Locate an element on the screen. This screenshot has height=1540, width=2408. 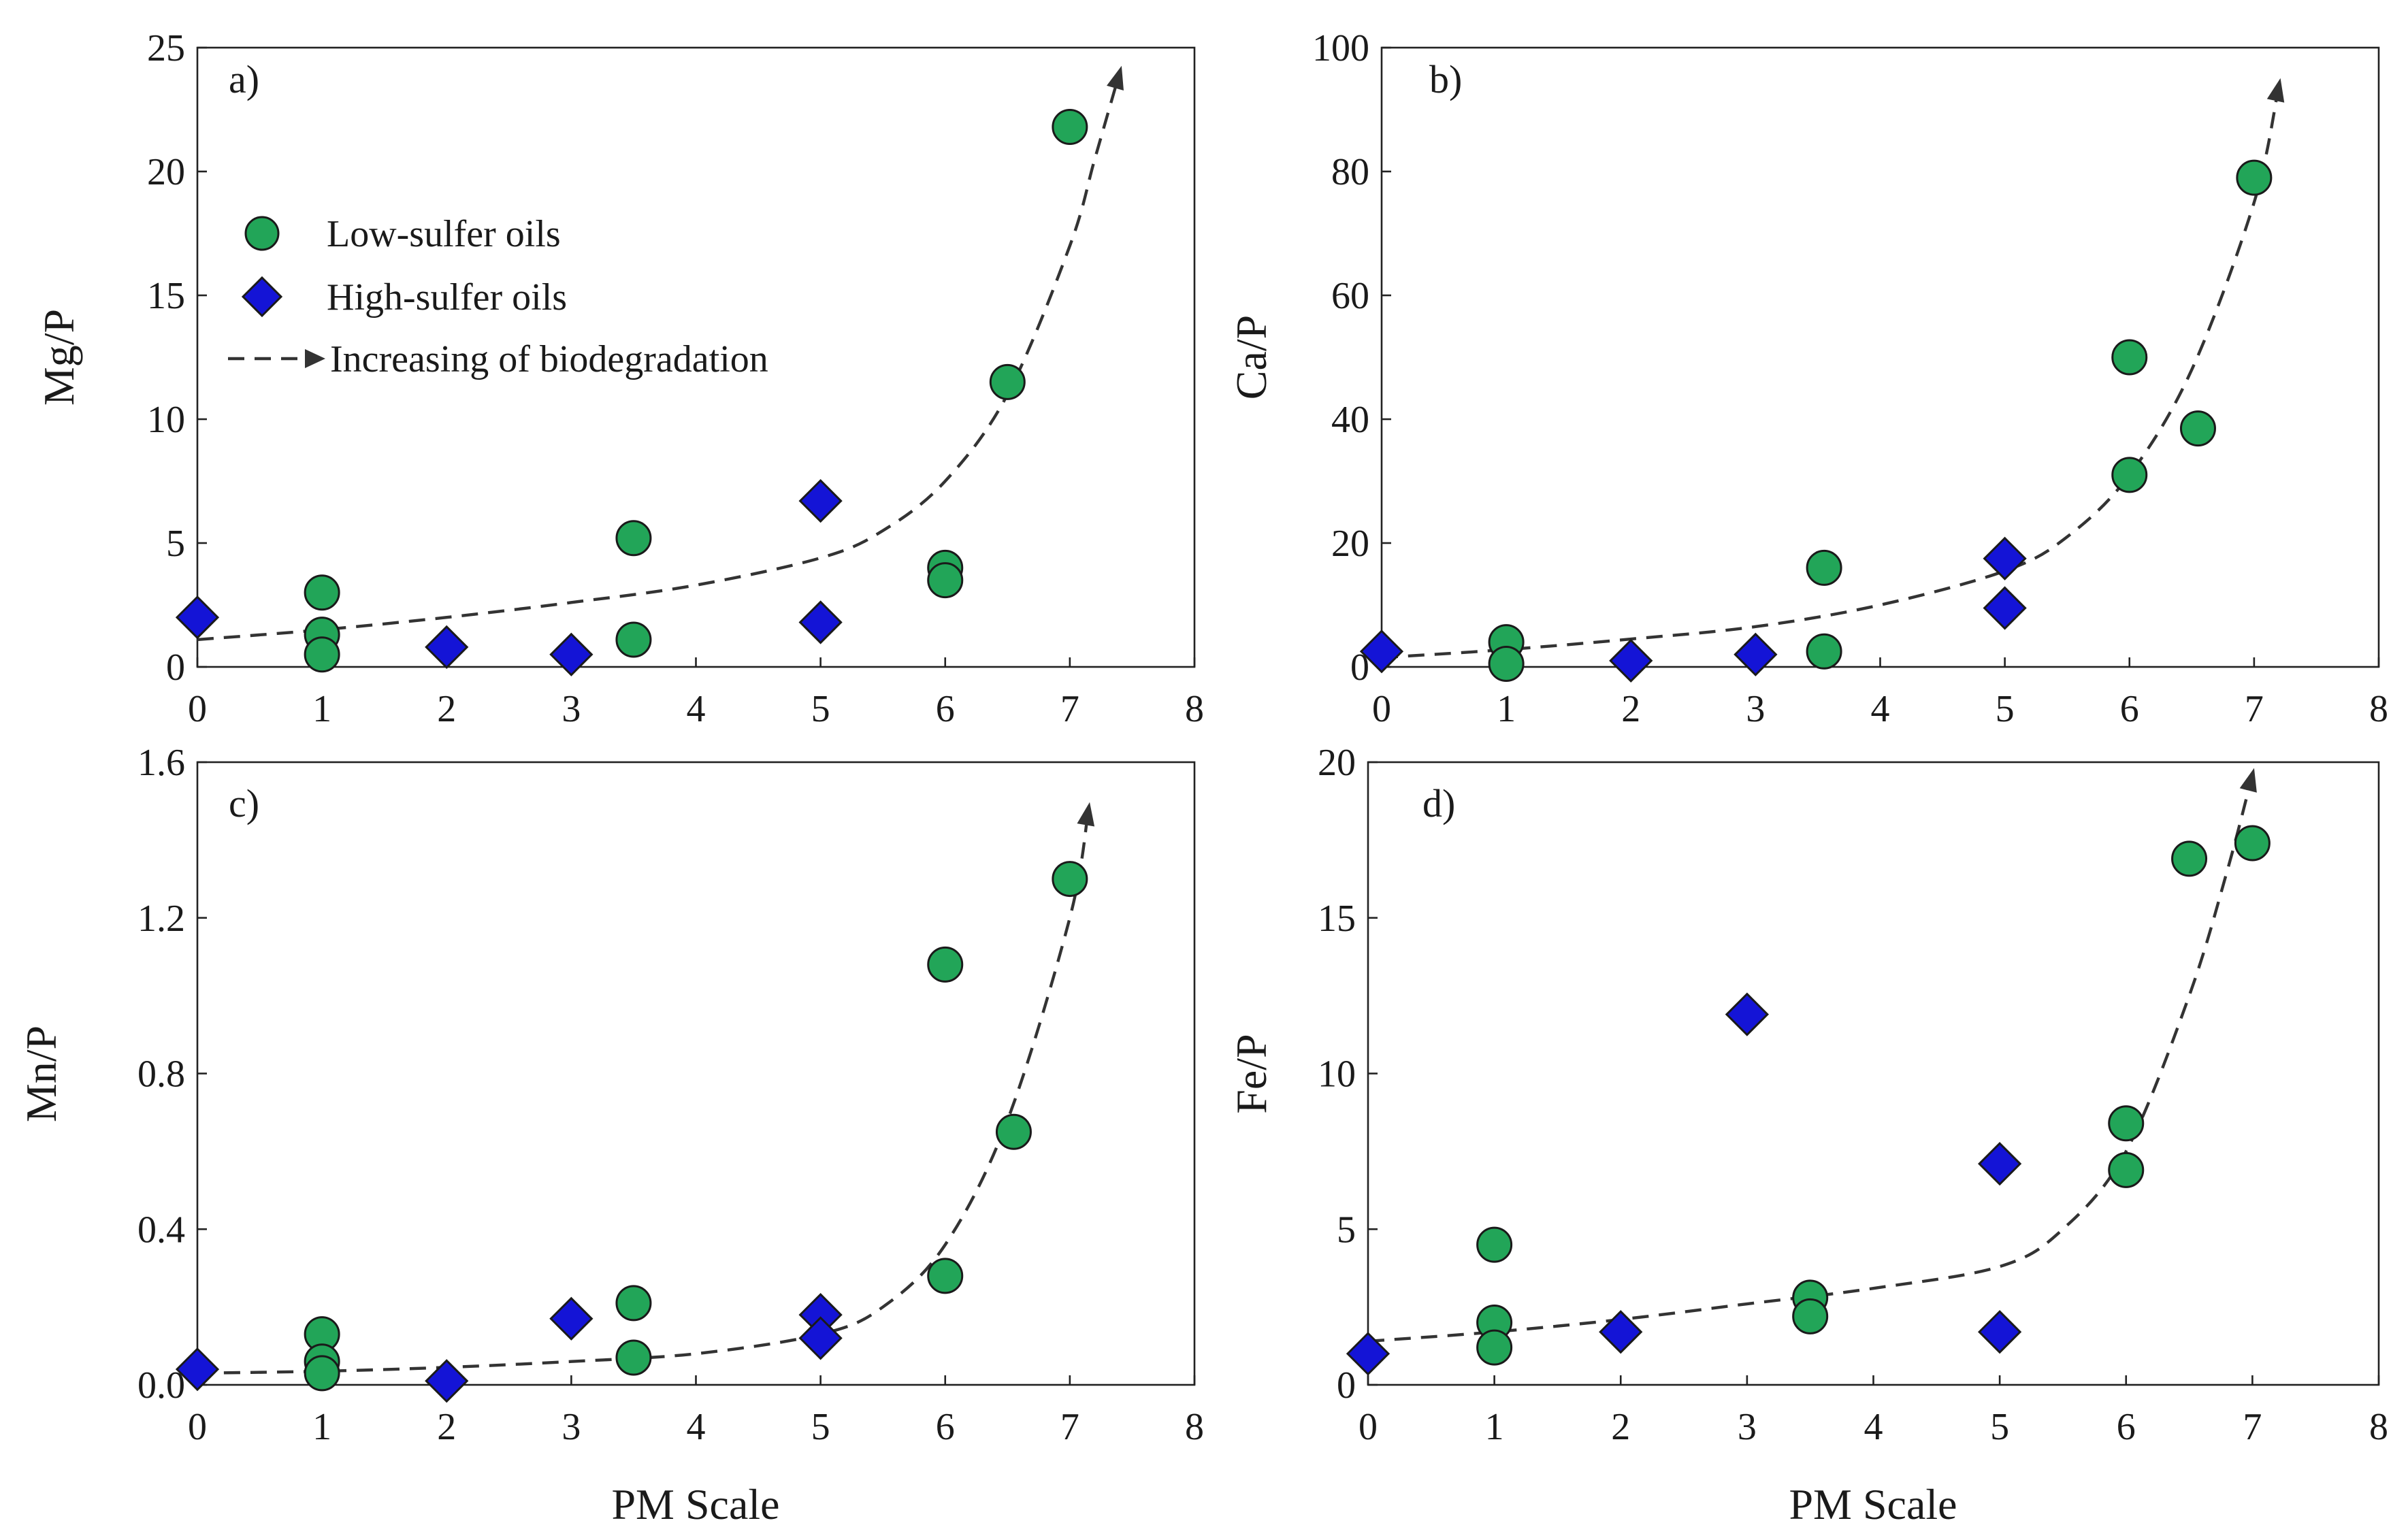
legend-high-sulfer-marker is located at coordinates (262, 297).